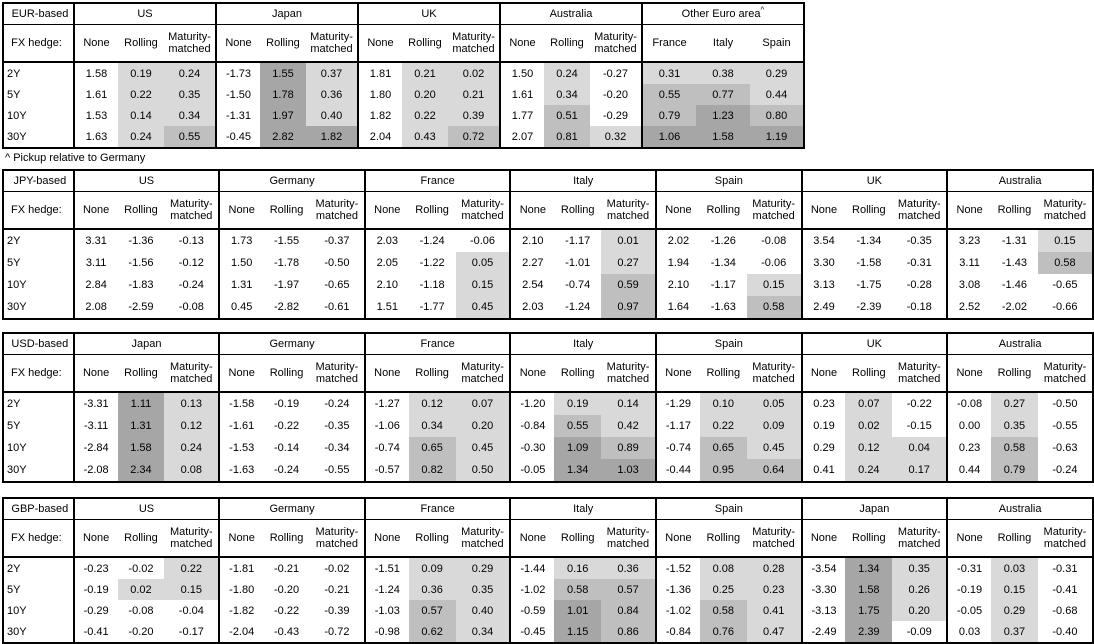  What do you see at coordinates (1065, 610) in the screenshot?
I see `value-cell: -0.68` at bounding box center [1065, 610].